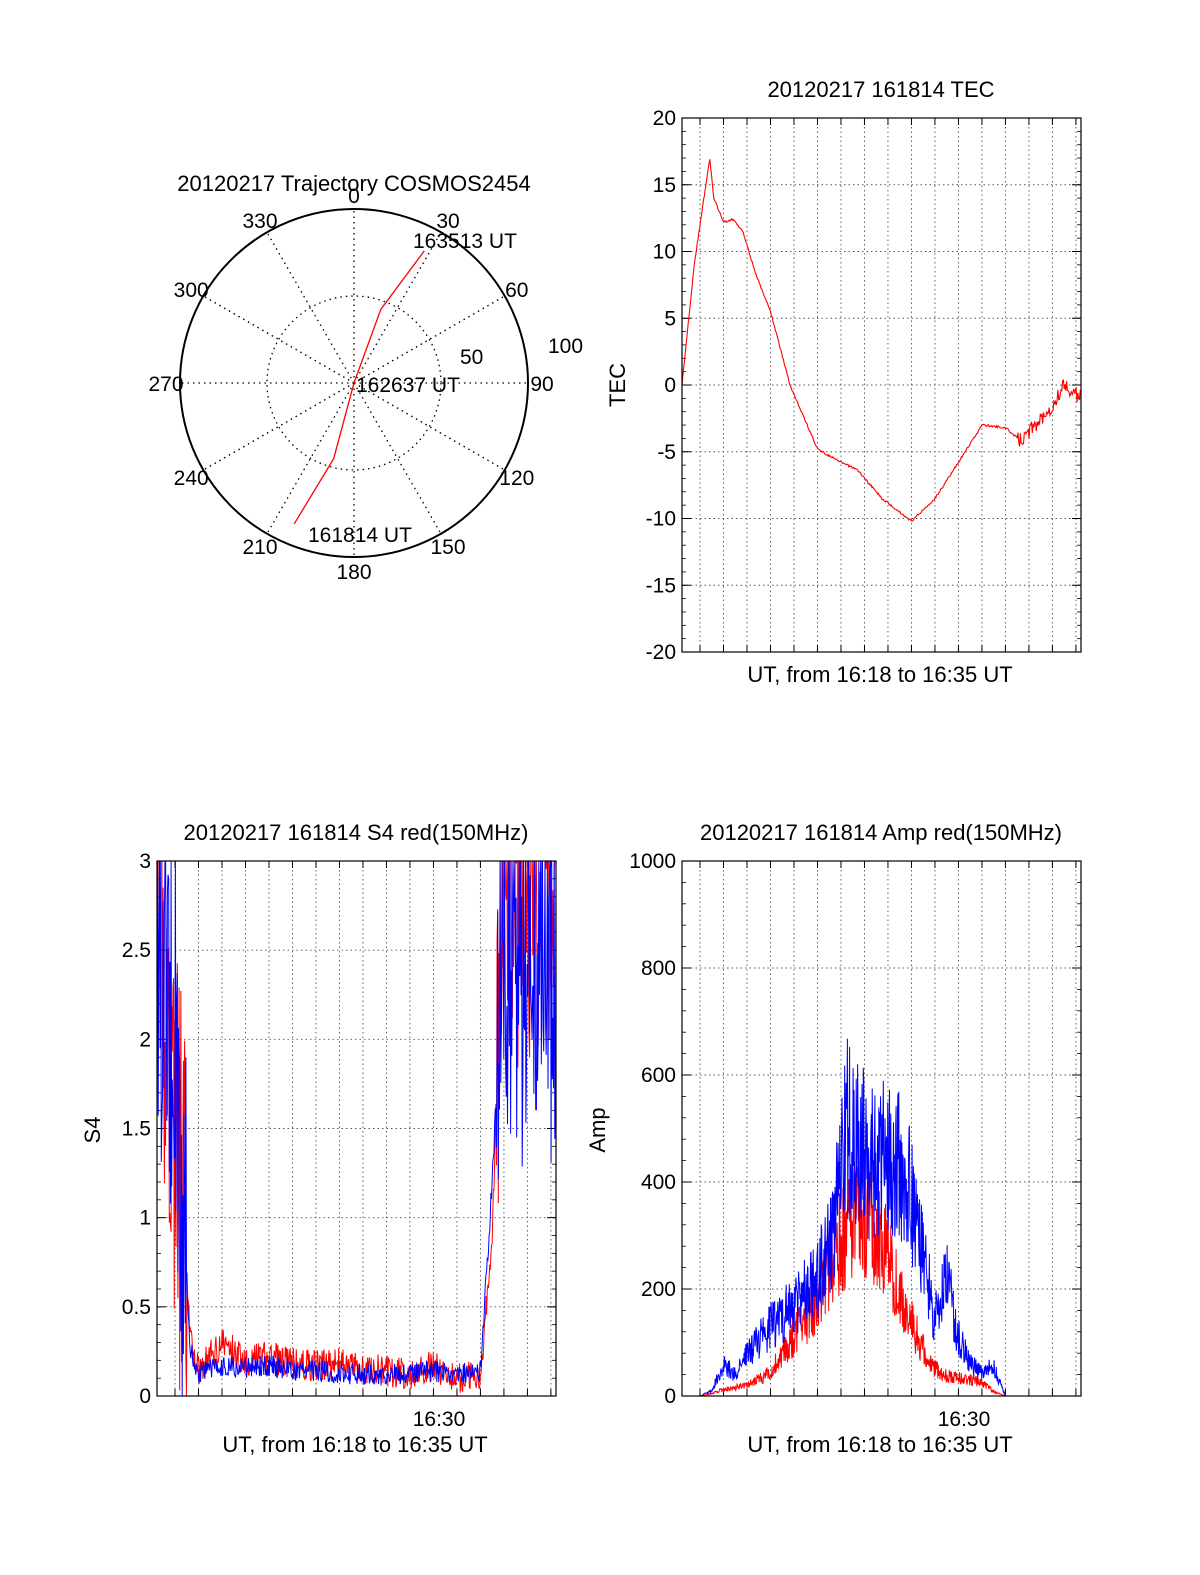 The image size is (1200, 1575). Describe the element at coordinates (439, 1419) in the screenshot. I see `s4-x-tick-label-1630: 16:30` at that location.